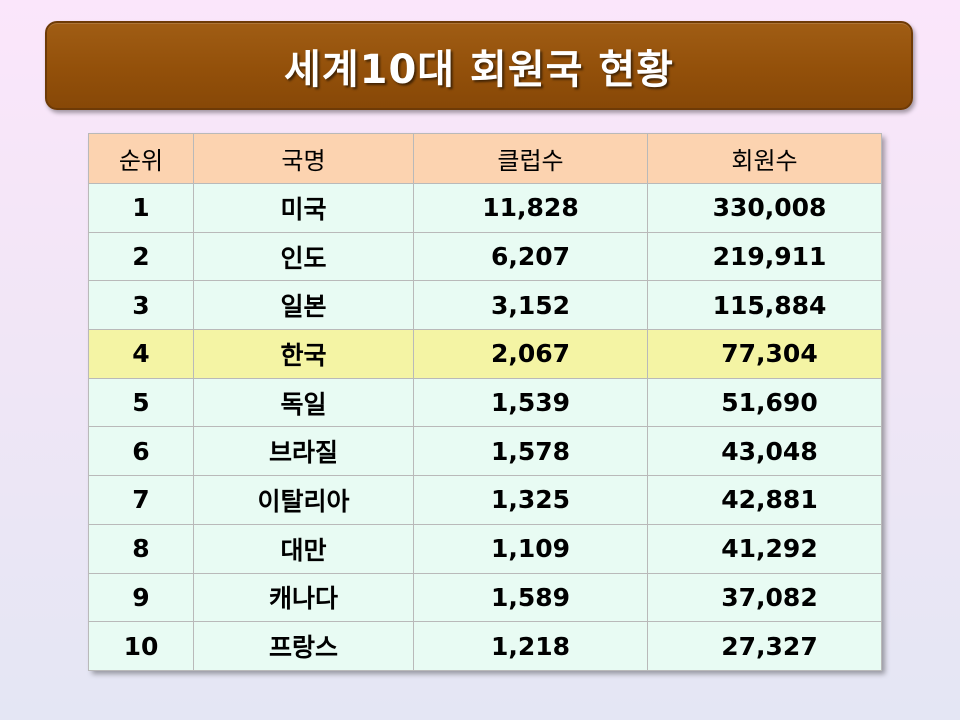  What do you see at coordinates (764, 451) in the screenshot?
I see `cell-members: 43,048` at bounding box center [764, 451].